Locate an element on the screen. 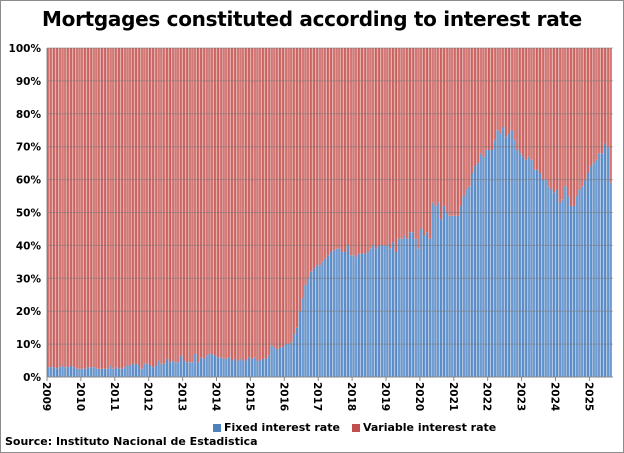 The height and width of the screenshot is (453, 624). x-tick-label: 2020 is located at coordinates (419, 396).